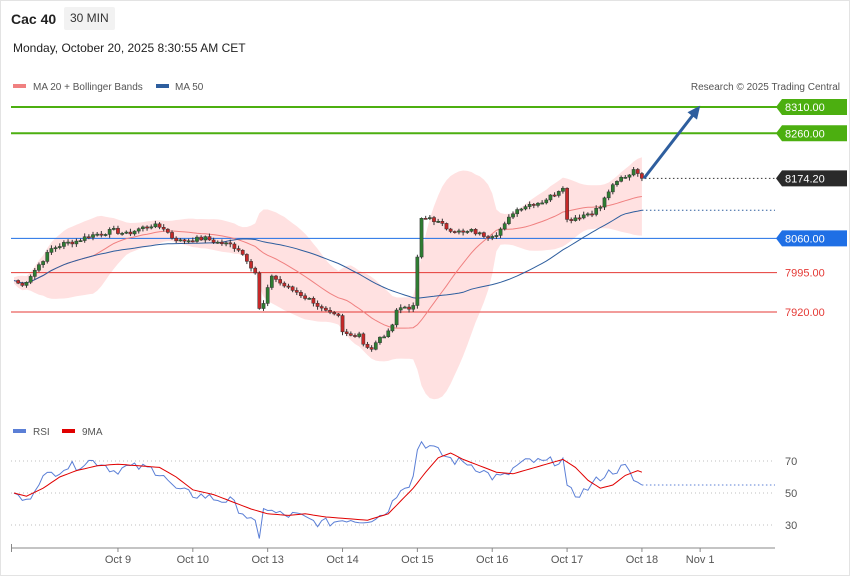  I want to click on legend-swatch-ma50, so click(162, 86).